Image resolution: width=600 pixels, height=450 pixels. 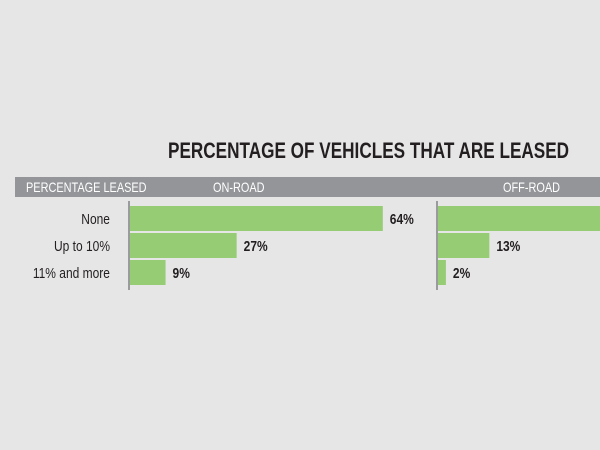 I want to click on data-label: 13%, so click(x=508, y=246).